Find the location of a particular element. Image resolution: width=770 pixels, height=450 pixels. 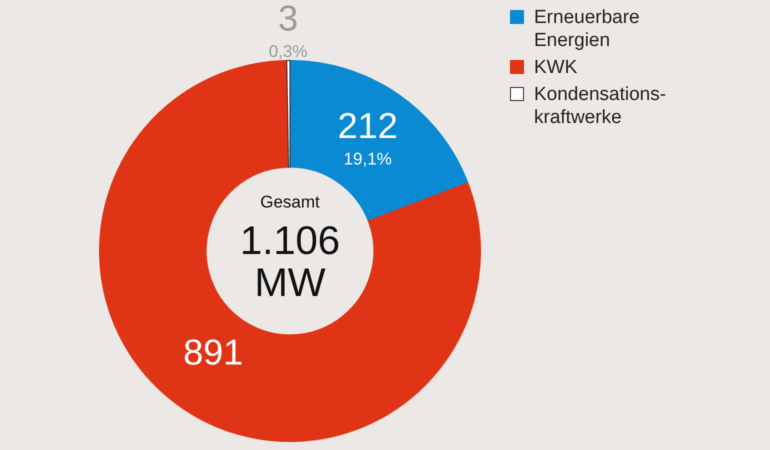

data-label: 891 is located at coordinates (213, 352).